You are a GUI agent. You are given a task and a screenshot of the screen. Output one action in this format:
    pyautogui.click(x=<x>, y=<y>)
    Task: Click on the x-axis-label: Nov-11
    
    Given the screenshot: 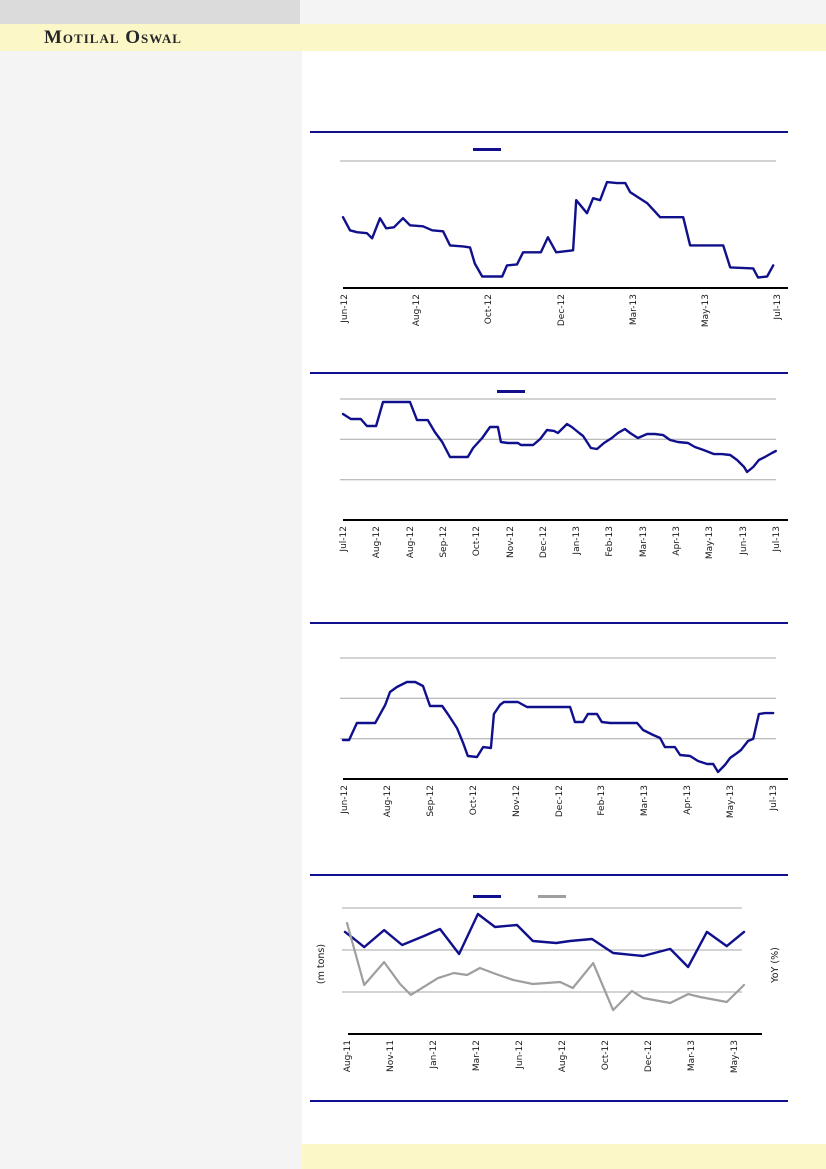 What is the action you would take?
    pyautogui.click(x=391, y=1056)
    